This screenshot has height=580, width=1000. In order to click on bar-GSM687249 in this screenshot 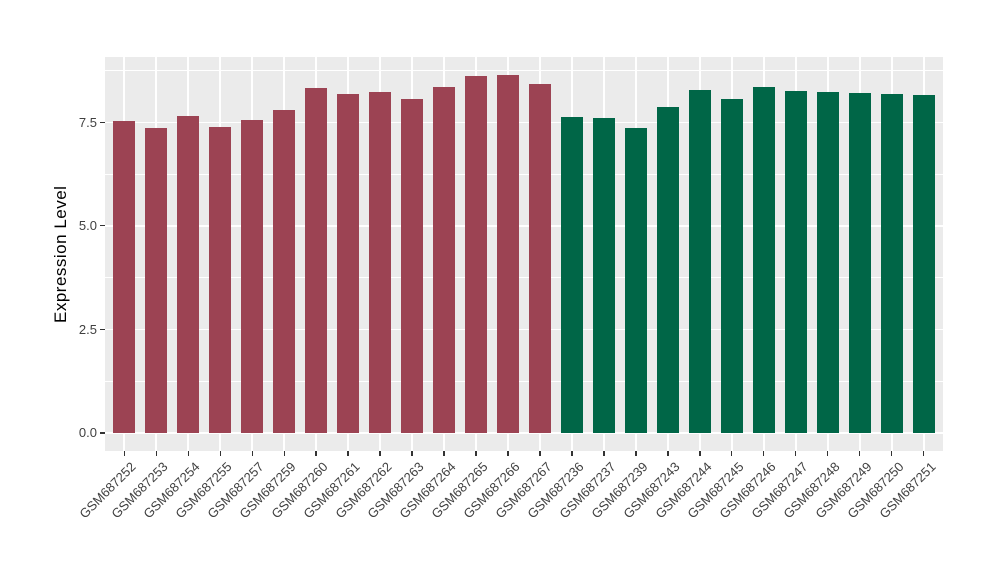, I will do `click(860, 263)`.